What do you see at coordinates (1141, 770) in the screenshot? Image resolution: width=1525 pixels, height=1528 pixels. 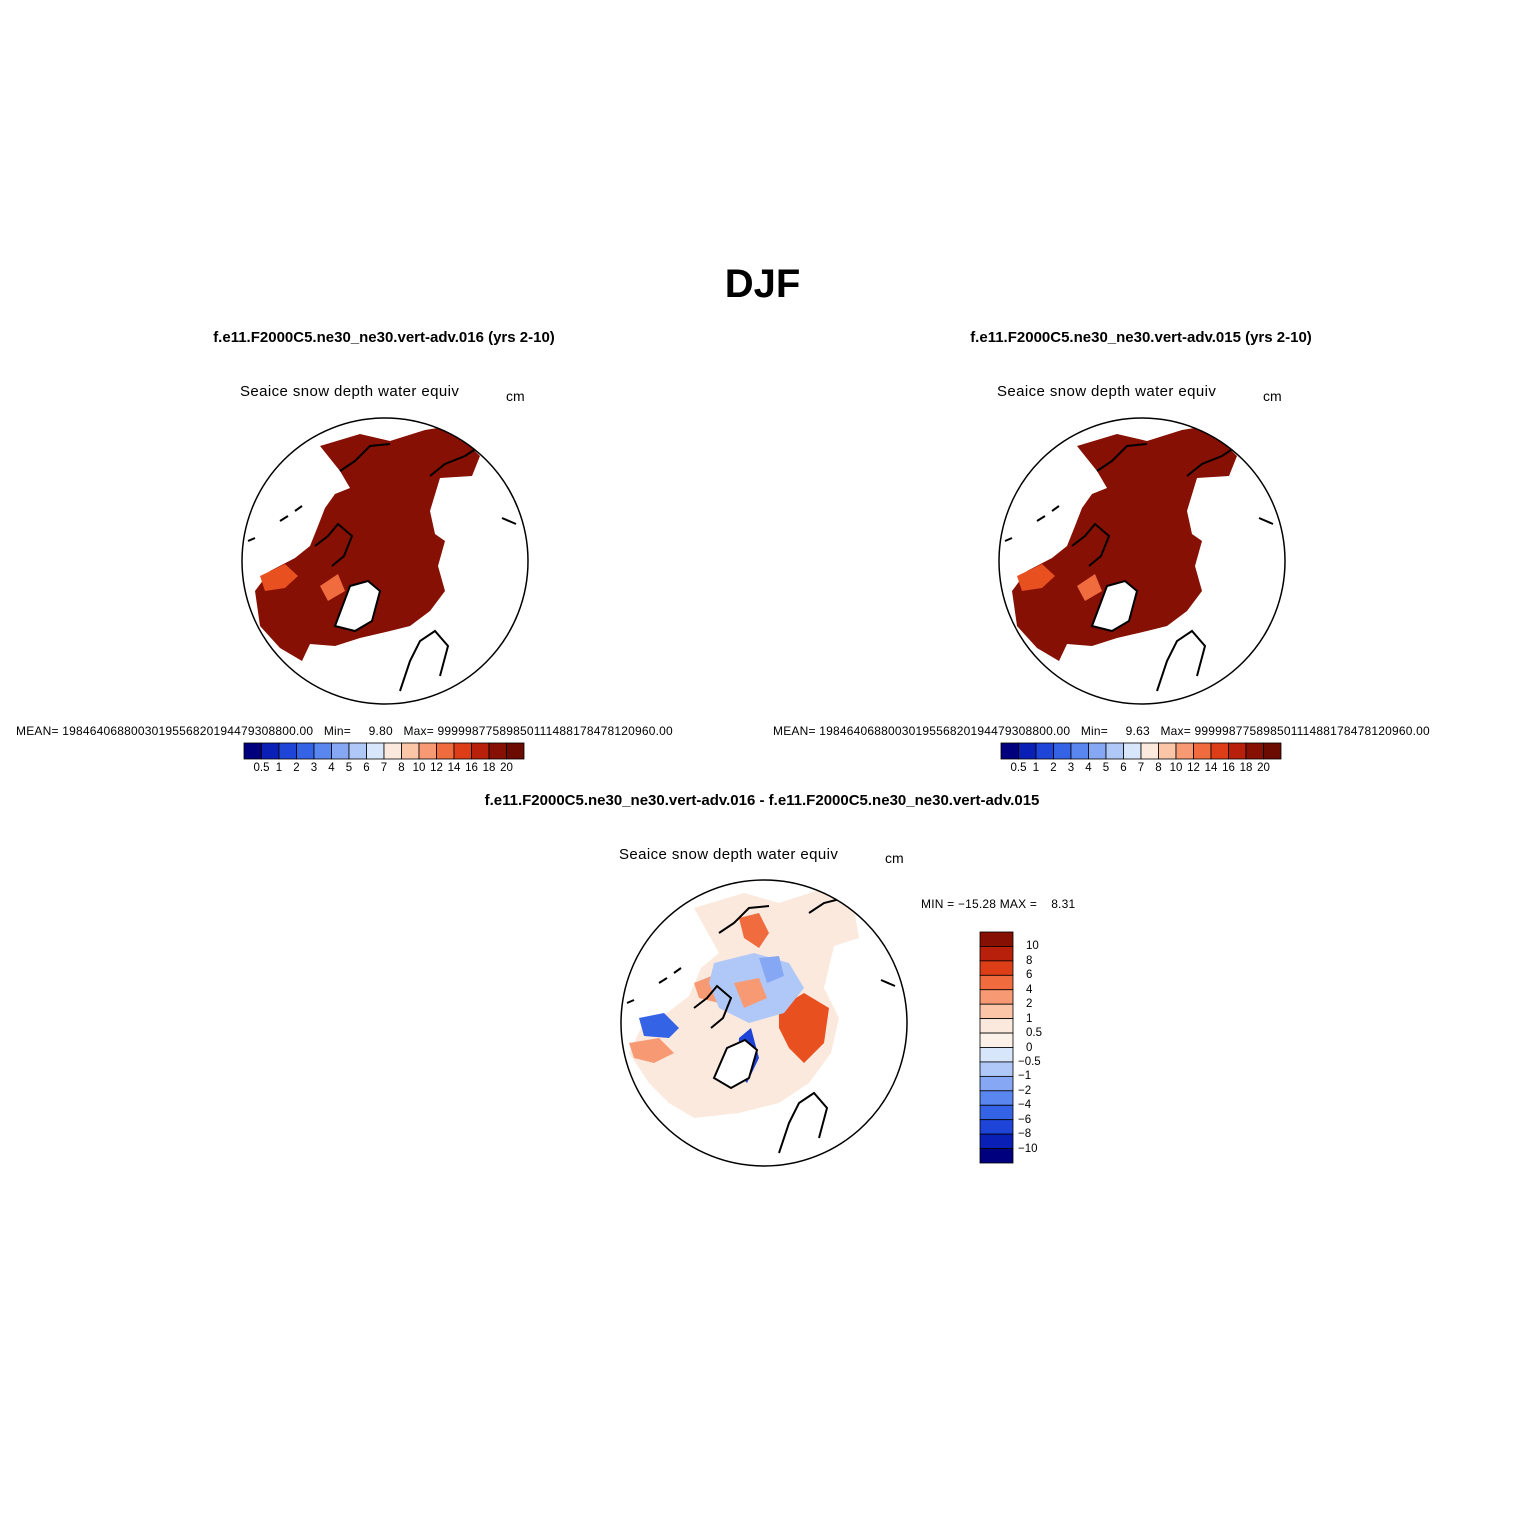 I see `panel-2-colorbar-labels: 0.5 1 2 3 4 5 6 7 8 10 12 14 16 18 20` at bounding box center [1141, 770].